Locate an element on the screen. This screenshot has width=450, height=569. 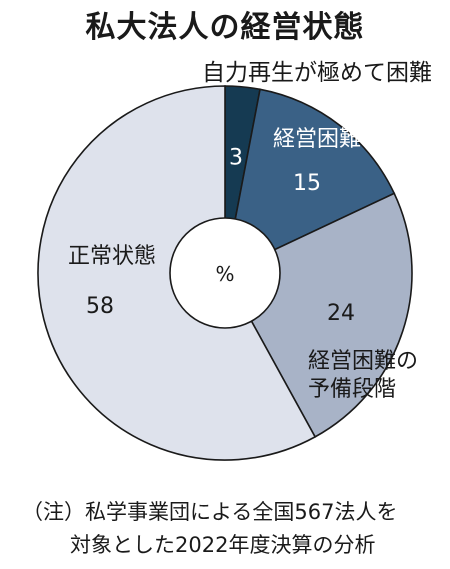
slice-label-normal: 正常状態 is located at coordinates (112, 256).